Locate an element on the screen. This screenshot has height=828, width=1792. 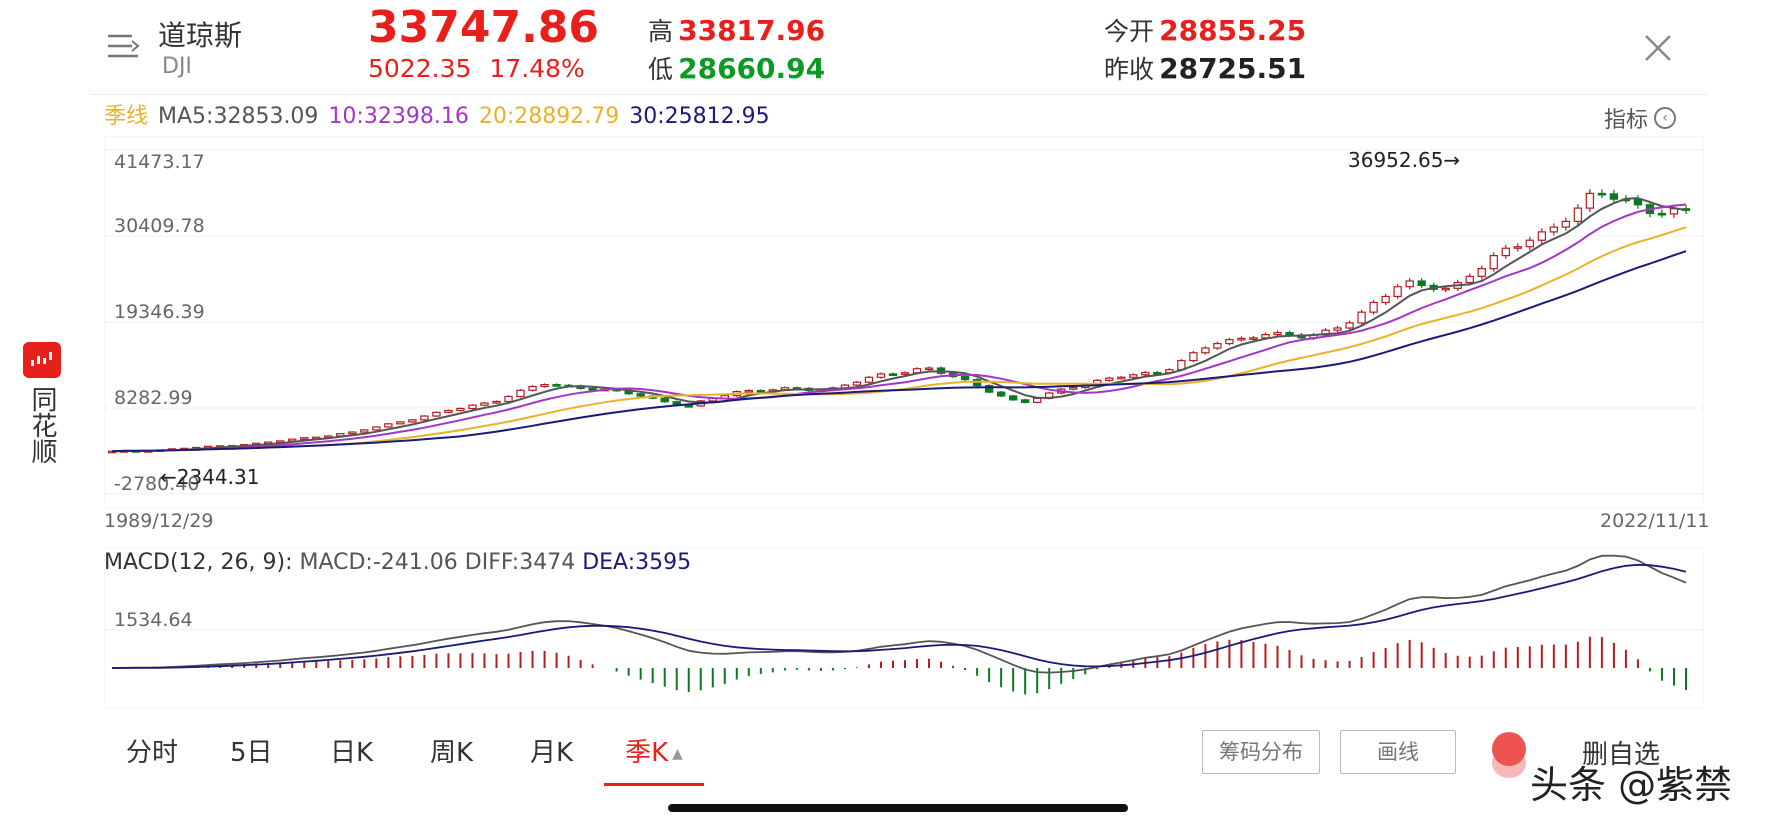
current-price: 33747.86 is located at coordinates (484, 27).